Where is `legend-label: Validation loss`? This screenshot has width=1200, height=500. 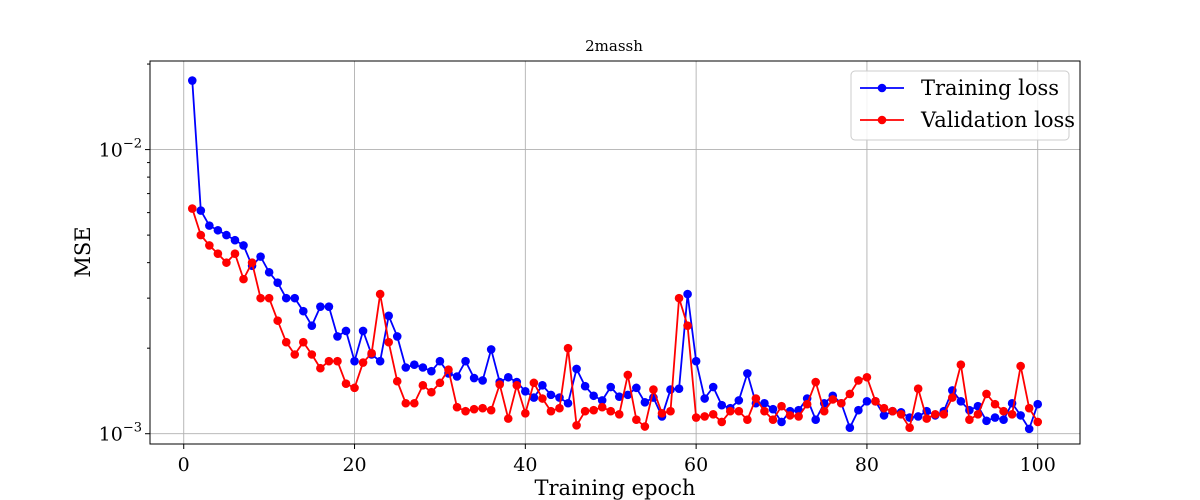 legend-label: Validation loss is located at coordinates (997, 120).